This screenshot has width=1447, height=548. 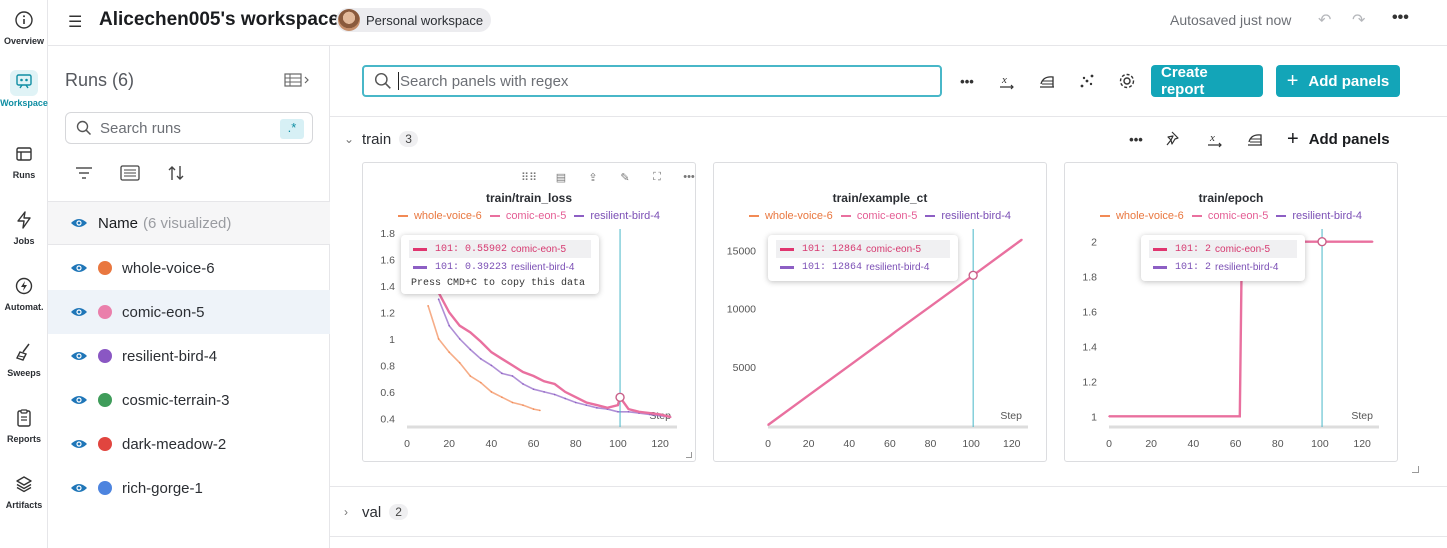 What do you see at coordinates (1338, 81) in the screenshot?
I see `add-panels-button: + Add panels` at bounding box center [1338, 81].